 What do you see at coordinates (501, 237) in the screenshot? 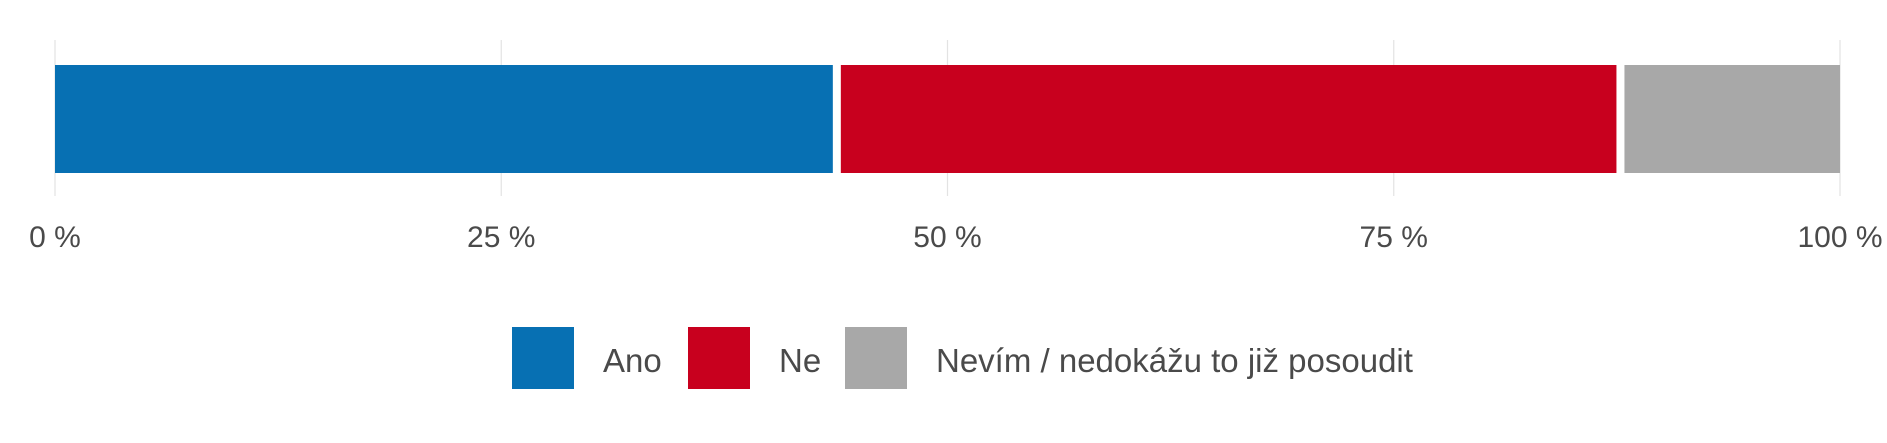
I see `x-tick-label-1: 25 %` at bounding box center [501, 237].